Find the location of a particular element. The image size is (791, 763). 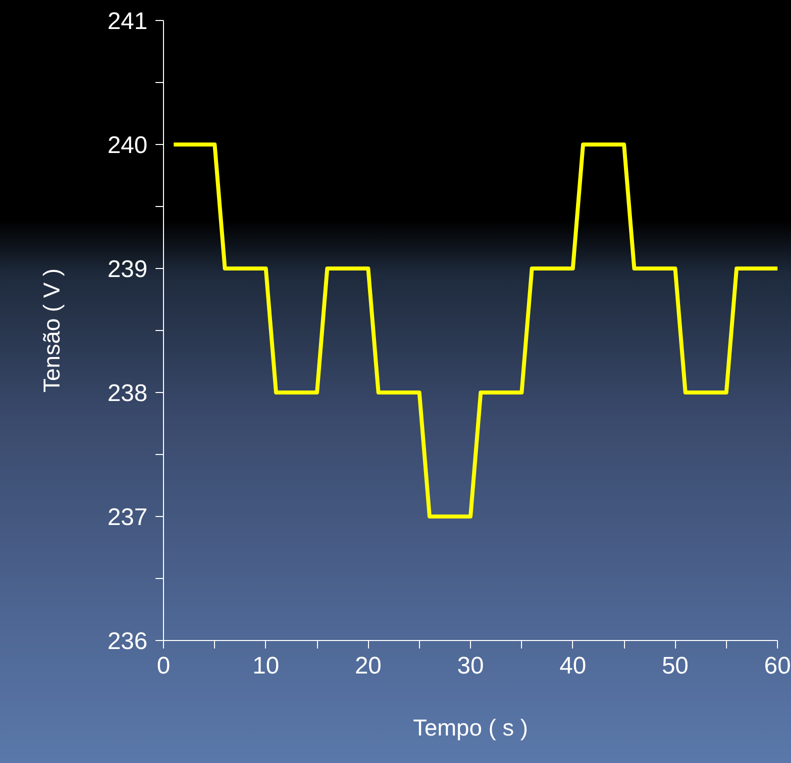

y-tick-label: 239 is located at coordinates (127, 269).